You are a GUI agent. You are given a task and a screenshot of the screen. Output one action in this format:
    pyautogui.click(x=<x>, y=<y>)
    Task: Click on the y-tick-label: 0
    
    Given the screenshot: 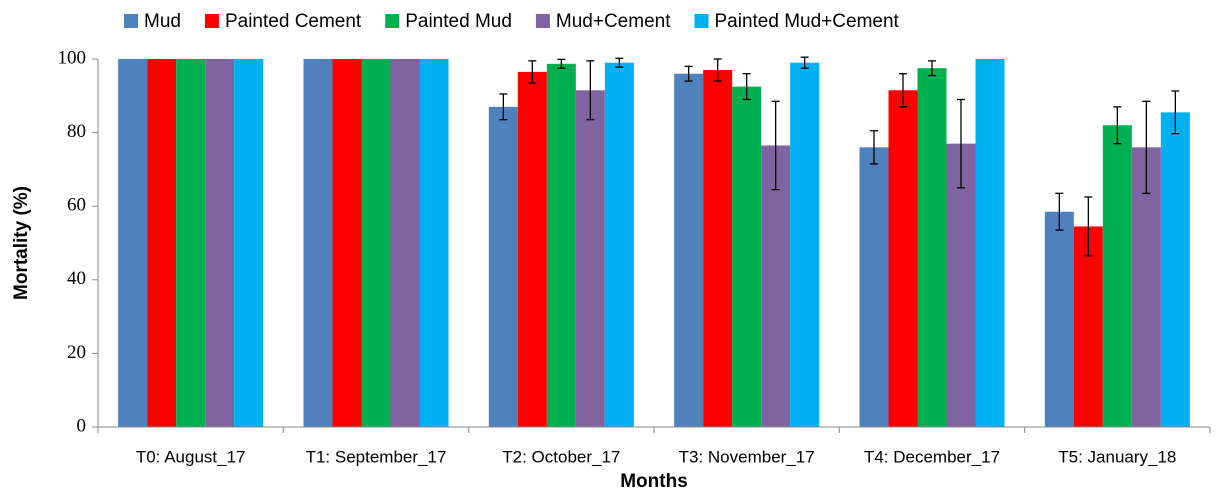 What is the action you would take?
    pyautogui.click(x=82, y=425)
    